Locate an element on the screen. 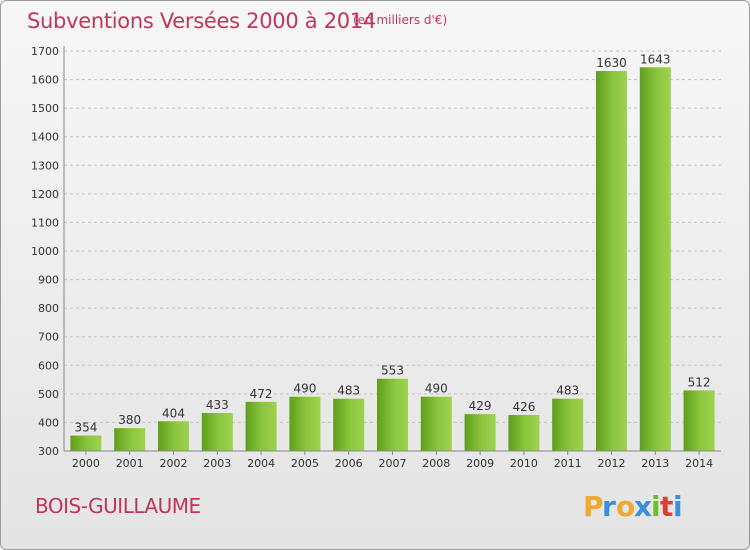 This screenshot has height=550, width=750. y-tick-label: 900 is located at coordinates (48, 280).